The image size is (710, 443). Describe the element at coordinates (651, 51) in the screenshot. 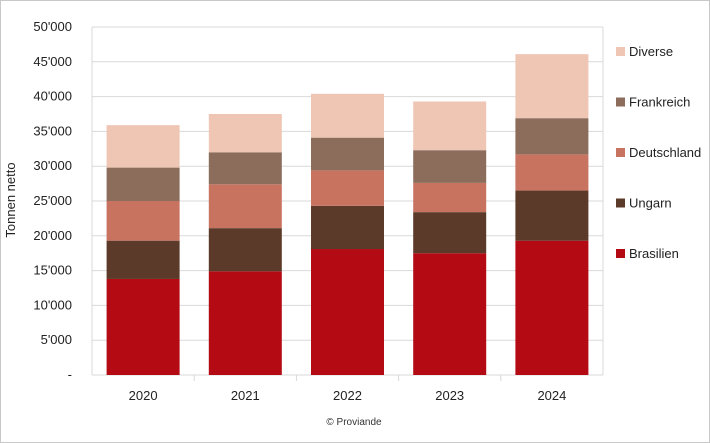

I see `legend-label-diverse: Diverse` at that location.